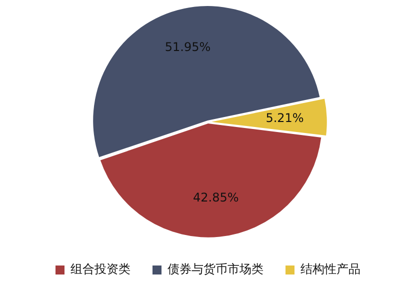  I want to click on data-label: 51.95%, so click(187, 47).